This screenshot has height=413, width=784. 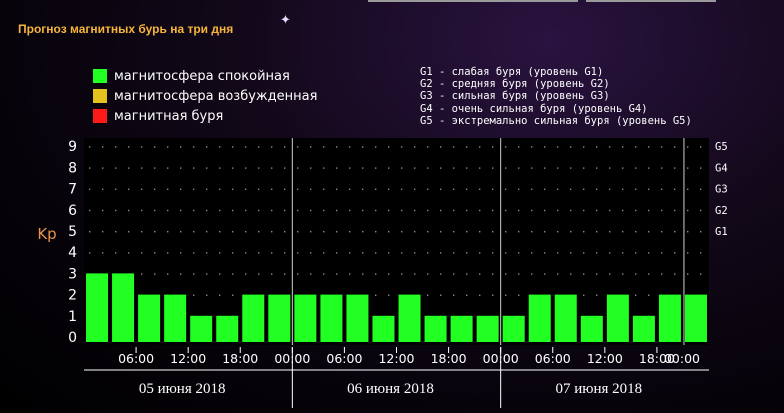 What do you see at coordinates (72, 317) in the screenshot?
I see `y-tick-label: 1` at bounding box center [72, 317].